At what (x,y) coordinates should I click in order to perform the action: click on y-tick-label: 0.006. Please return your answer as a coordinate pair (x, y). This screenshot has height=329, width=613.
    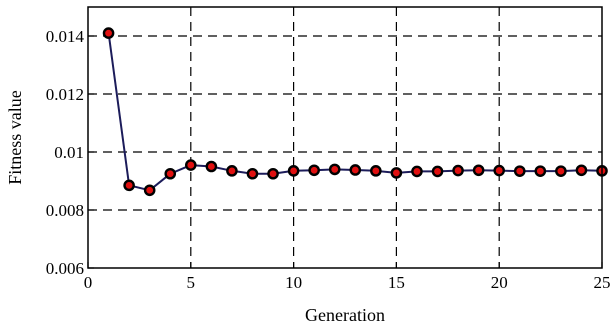
    Looking at the image, I should click on (65, 268).